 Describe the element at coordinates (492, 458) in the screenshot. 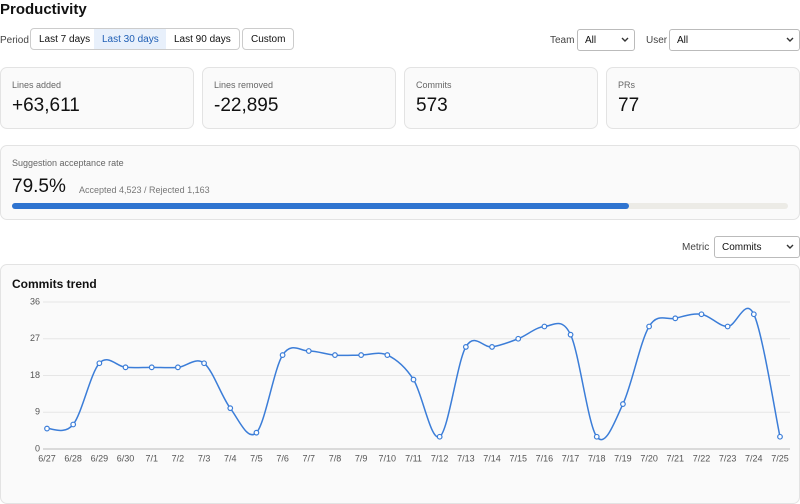

I see `x-tick-label: 7/14` at that location.